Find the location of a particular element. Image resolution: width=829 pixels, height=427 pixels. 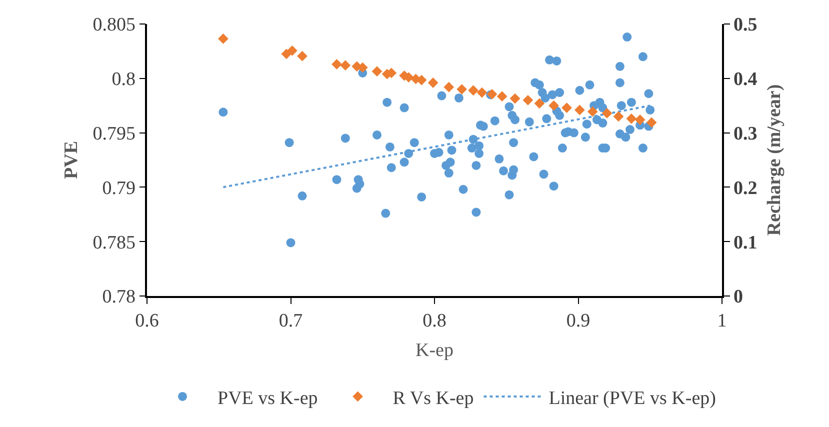

y2-tick-label: 0.3 is located at coordinates (746, 133).